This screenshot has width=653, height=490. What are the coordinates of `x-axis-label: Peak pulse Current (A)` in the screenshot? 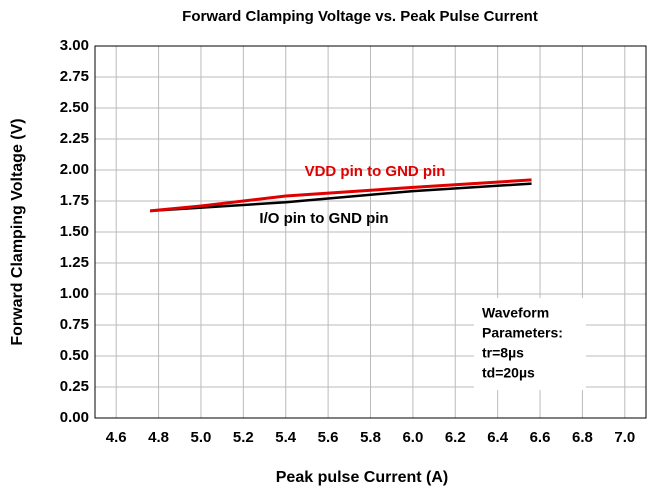 It's located at (362, 477).